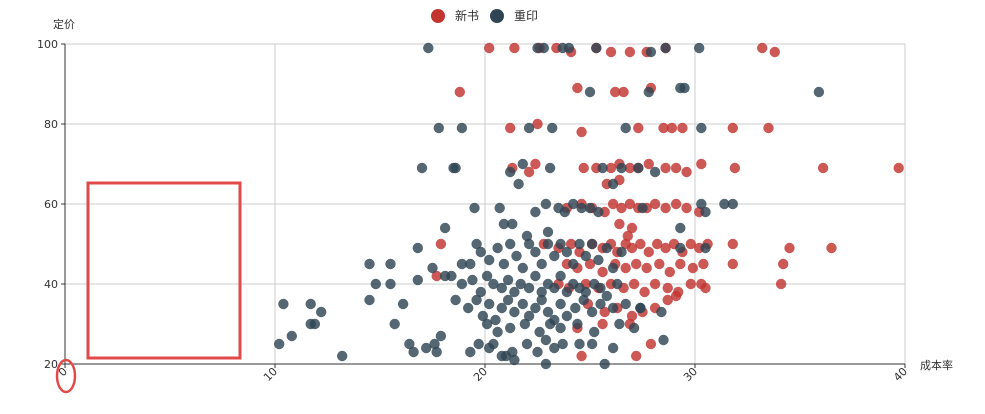 The width and height of the screenshot is (985, 414). What do you see at coordinates (526, 16) in the screenshot?
I see `legend-label: 重印` at bounding box center [526, 16].